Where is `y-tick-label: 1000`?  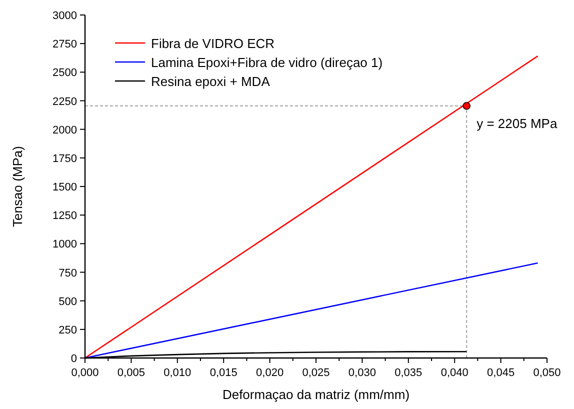
y-tick-label: 1000 is located at coordinates (64, 244).